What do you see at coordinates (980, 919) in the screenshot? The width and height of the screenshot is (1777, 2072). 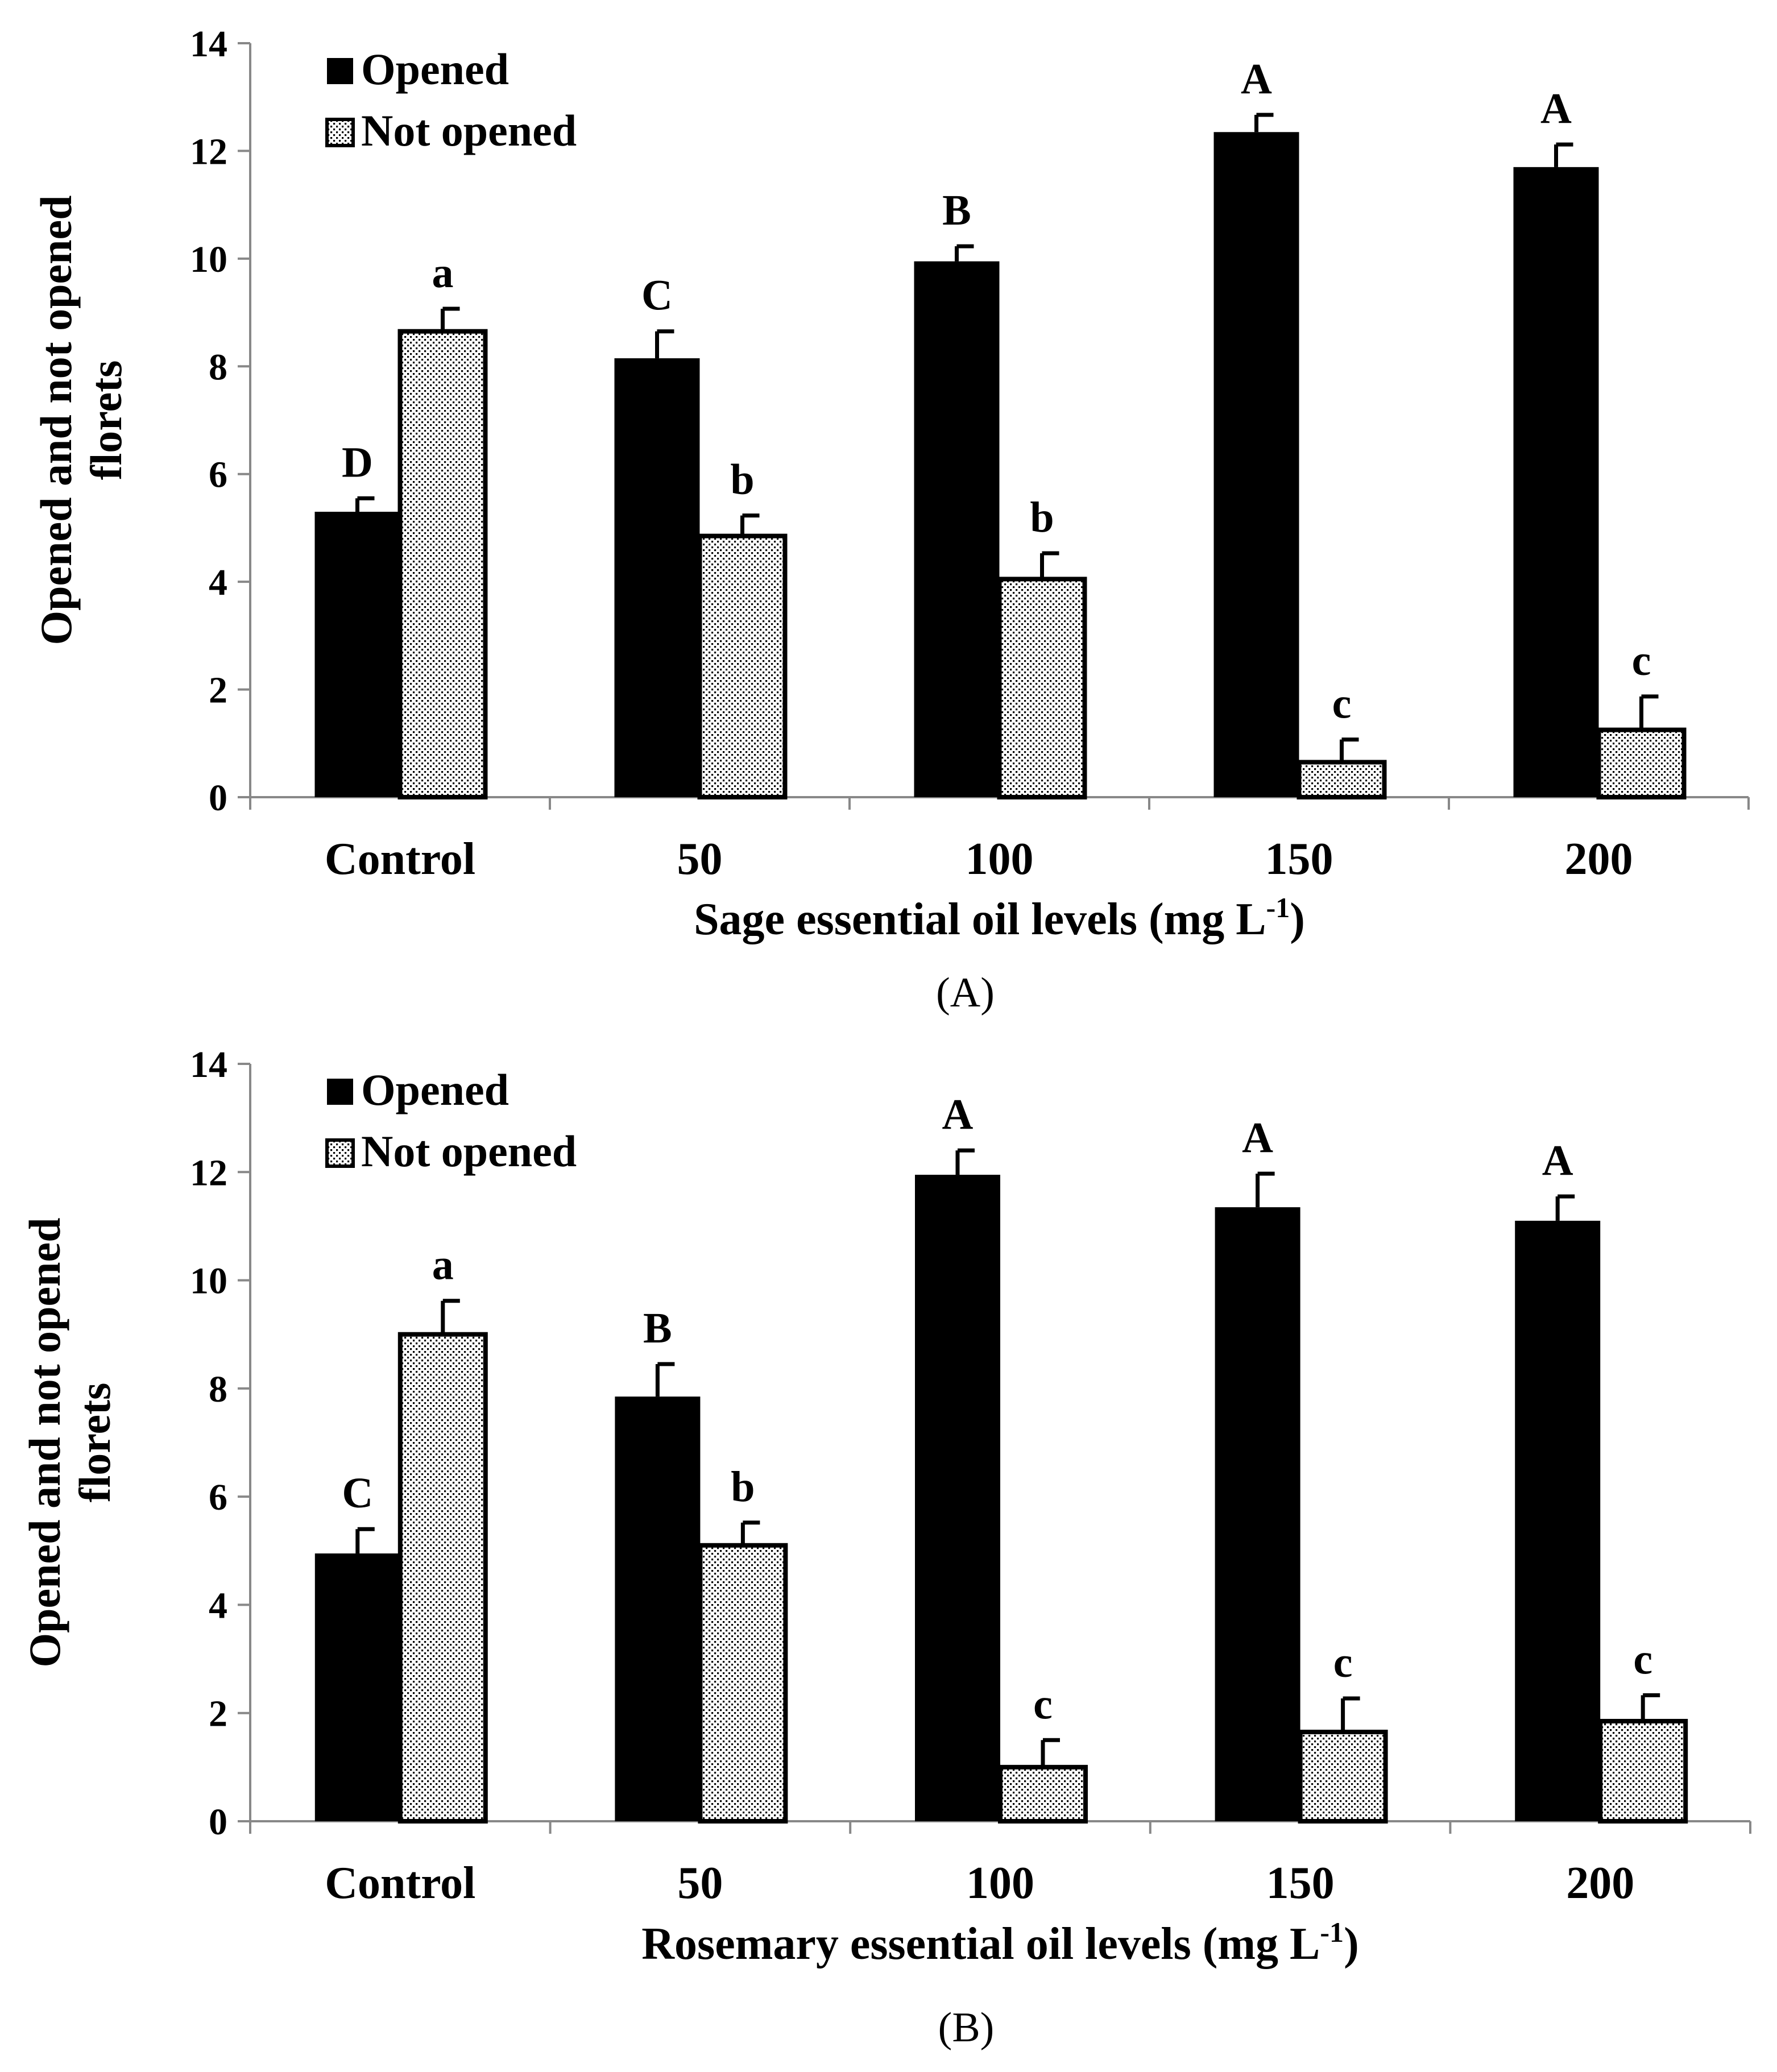 I see `x-axis-label-main: Sage essential oil levels (mg L` at bounding box center [980, 919].